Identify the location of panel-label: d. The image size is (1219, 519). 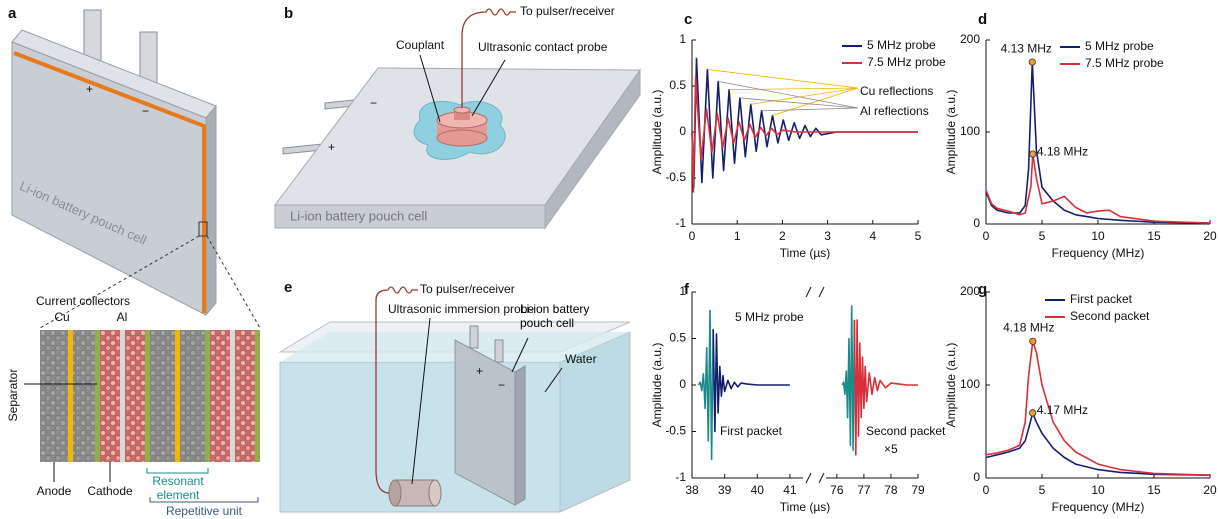
(982, 19).